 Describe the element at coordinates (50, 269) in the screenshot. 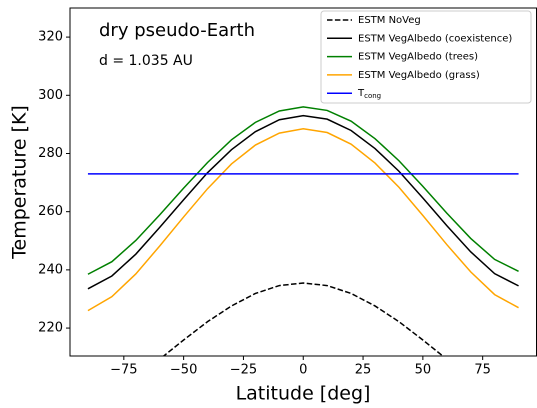

I see `y-tick-label: 240` at that location.